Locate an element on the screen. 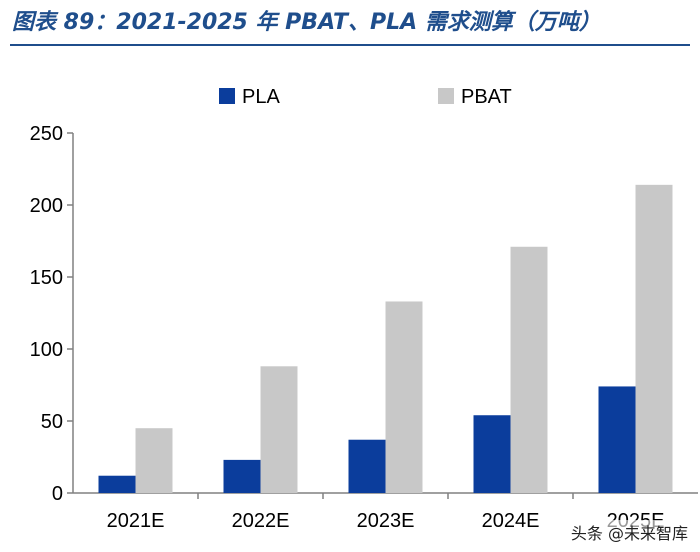 The height and width of the screenshot is (552, 700). legend-label-pbat: PBAT is located at coordinates (486, 97).